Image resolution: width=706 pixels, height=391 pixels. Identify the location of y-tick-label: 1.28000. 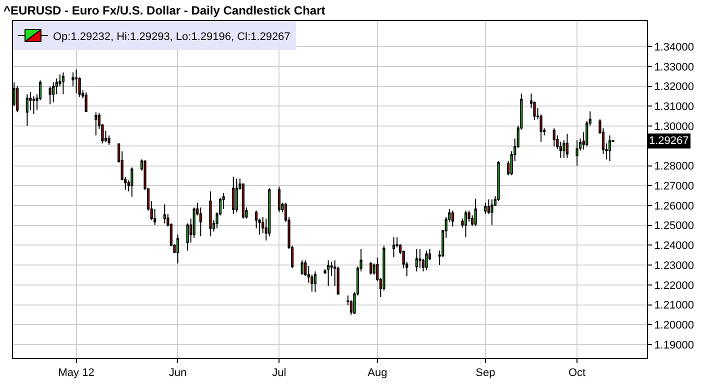
(674, 166).